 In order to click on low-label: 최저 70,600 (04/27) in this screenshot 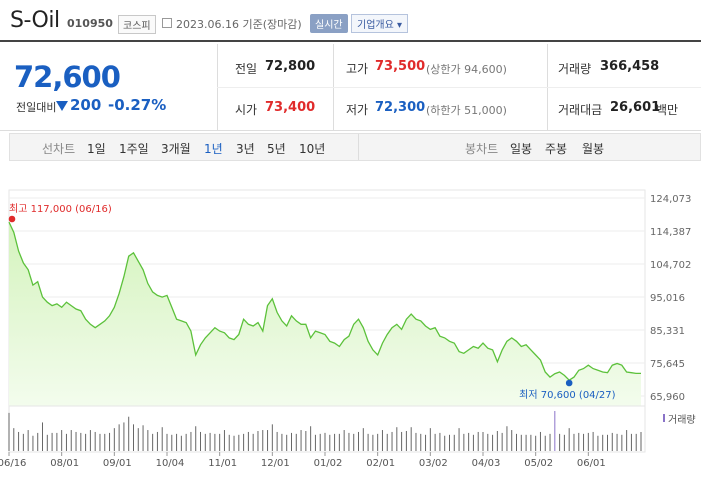, I will do `click(567, 395)`.